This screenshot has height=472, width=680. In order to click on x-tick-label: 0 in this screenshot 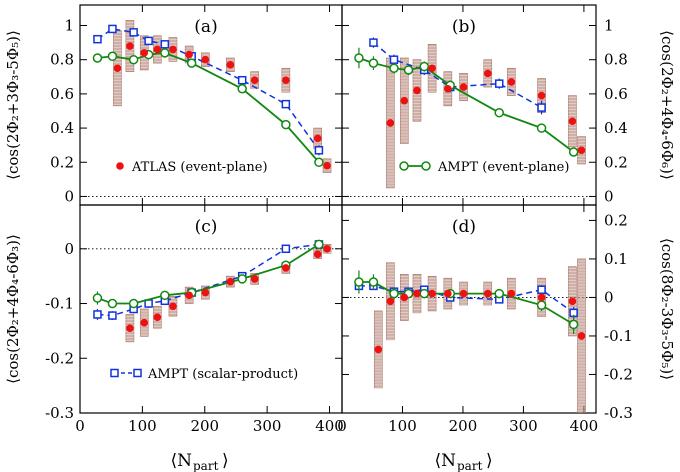, I will do `click(342, 426)`.